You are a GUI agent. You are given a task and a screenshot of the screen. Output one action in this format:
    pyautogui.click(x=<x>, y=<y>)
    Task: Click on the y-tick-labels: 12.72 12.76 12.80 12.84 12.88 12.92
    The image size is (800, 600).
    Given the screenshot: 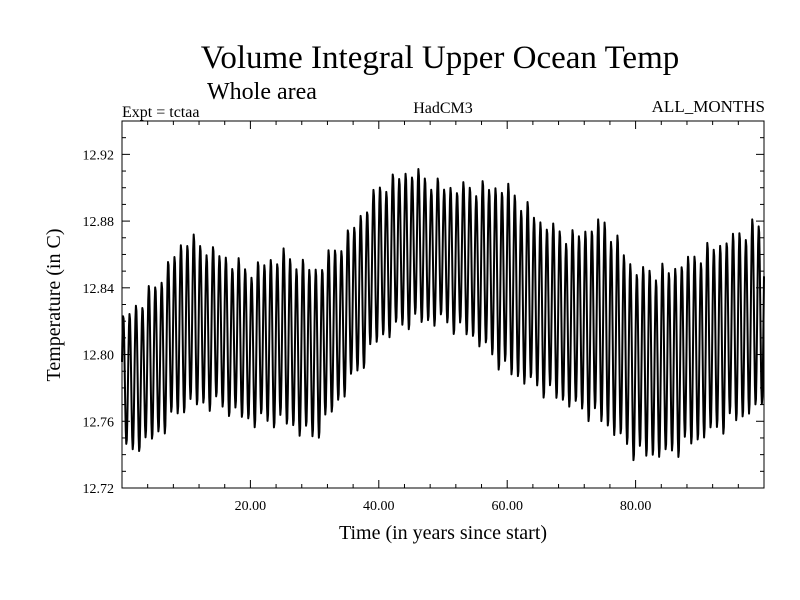 What is the action you would take?
    pyautogui.click(x=99, y=322)
    